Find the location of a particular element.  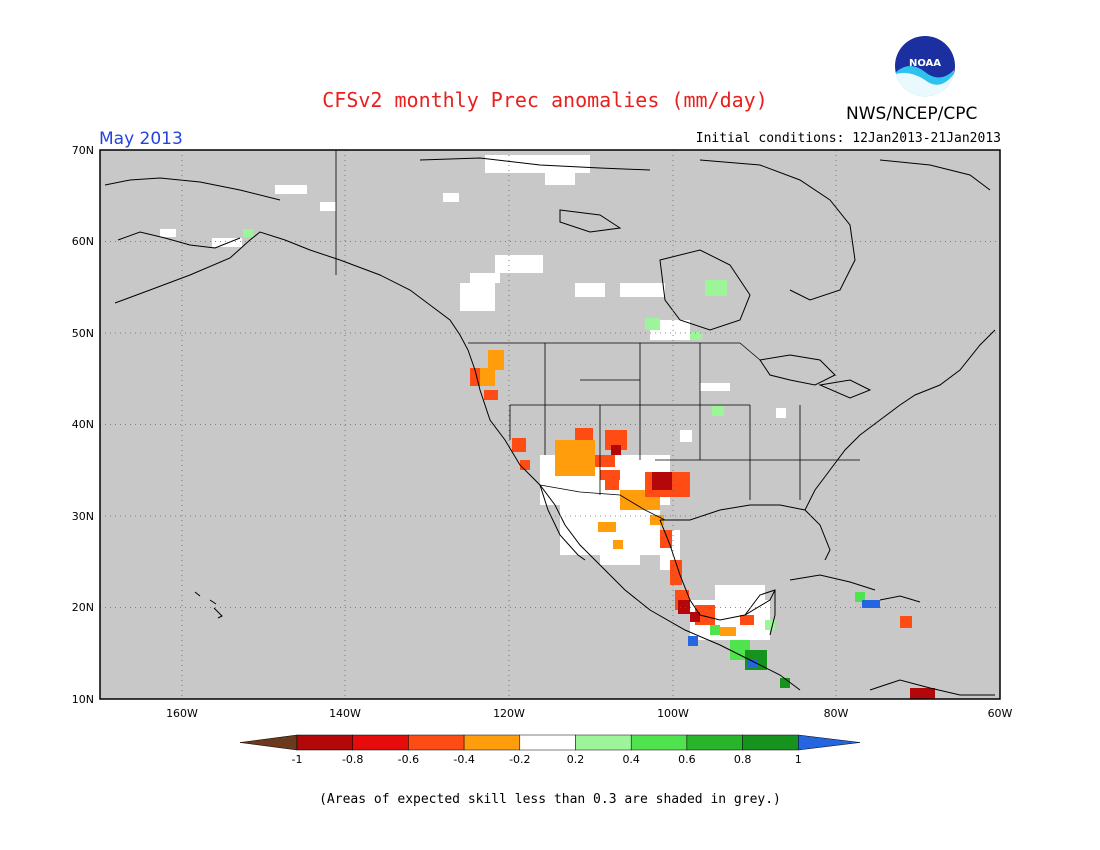

lon-labels: 160W 140W 120W 100W 80W 60W is located at coordinates (589, 713).